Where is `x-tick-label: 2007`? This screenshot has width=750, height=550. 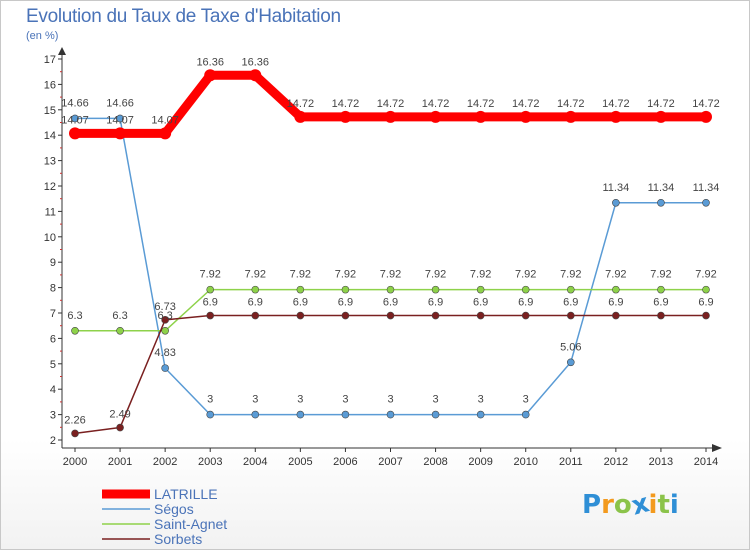
x-tick-label: 2007 is located at coordinates (390, 462).